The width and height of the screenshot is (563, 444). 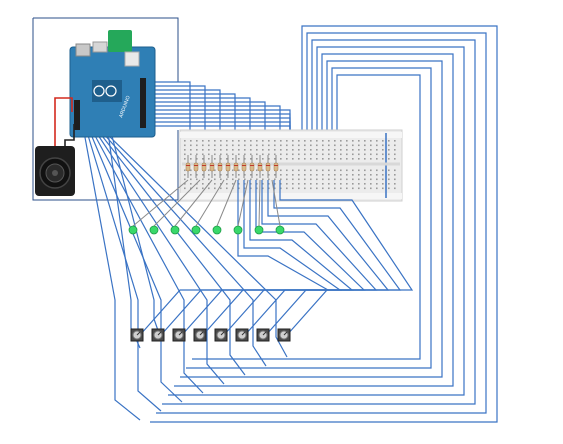 What do you see at coordinates (232, 166) in the screenshot?
I see `resistor-array` at bounding box center [232, 166].